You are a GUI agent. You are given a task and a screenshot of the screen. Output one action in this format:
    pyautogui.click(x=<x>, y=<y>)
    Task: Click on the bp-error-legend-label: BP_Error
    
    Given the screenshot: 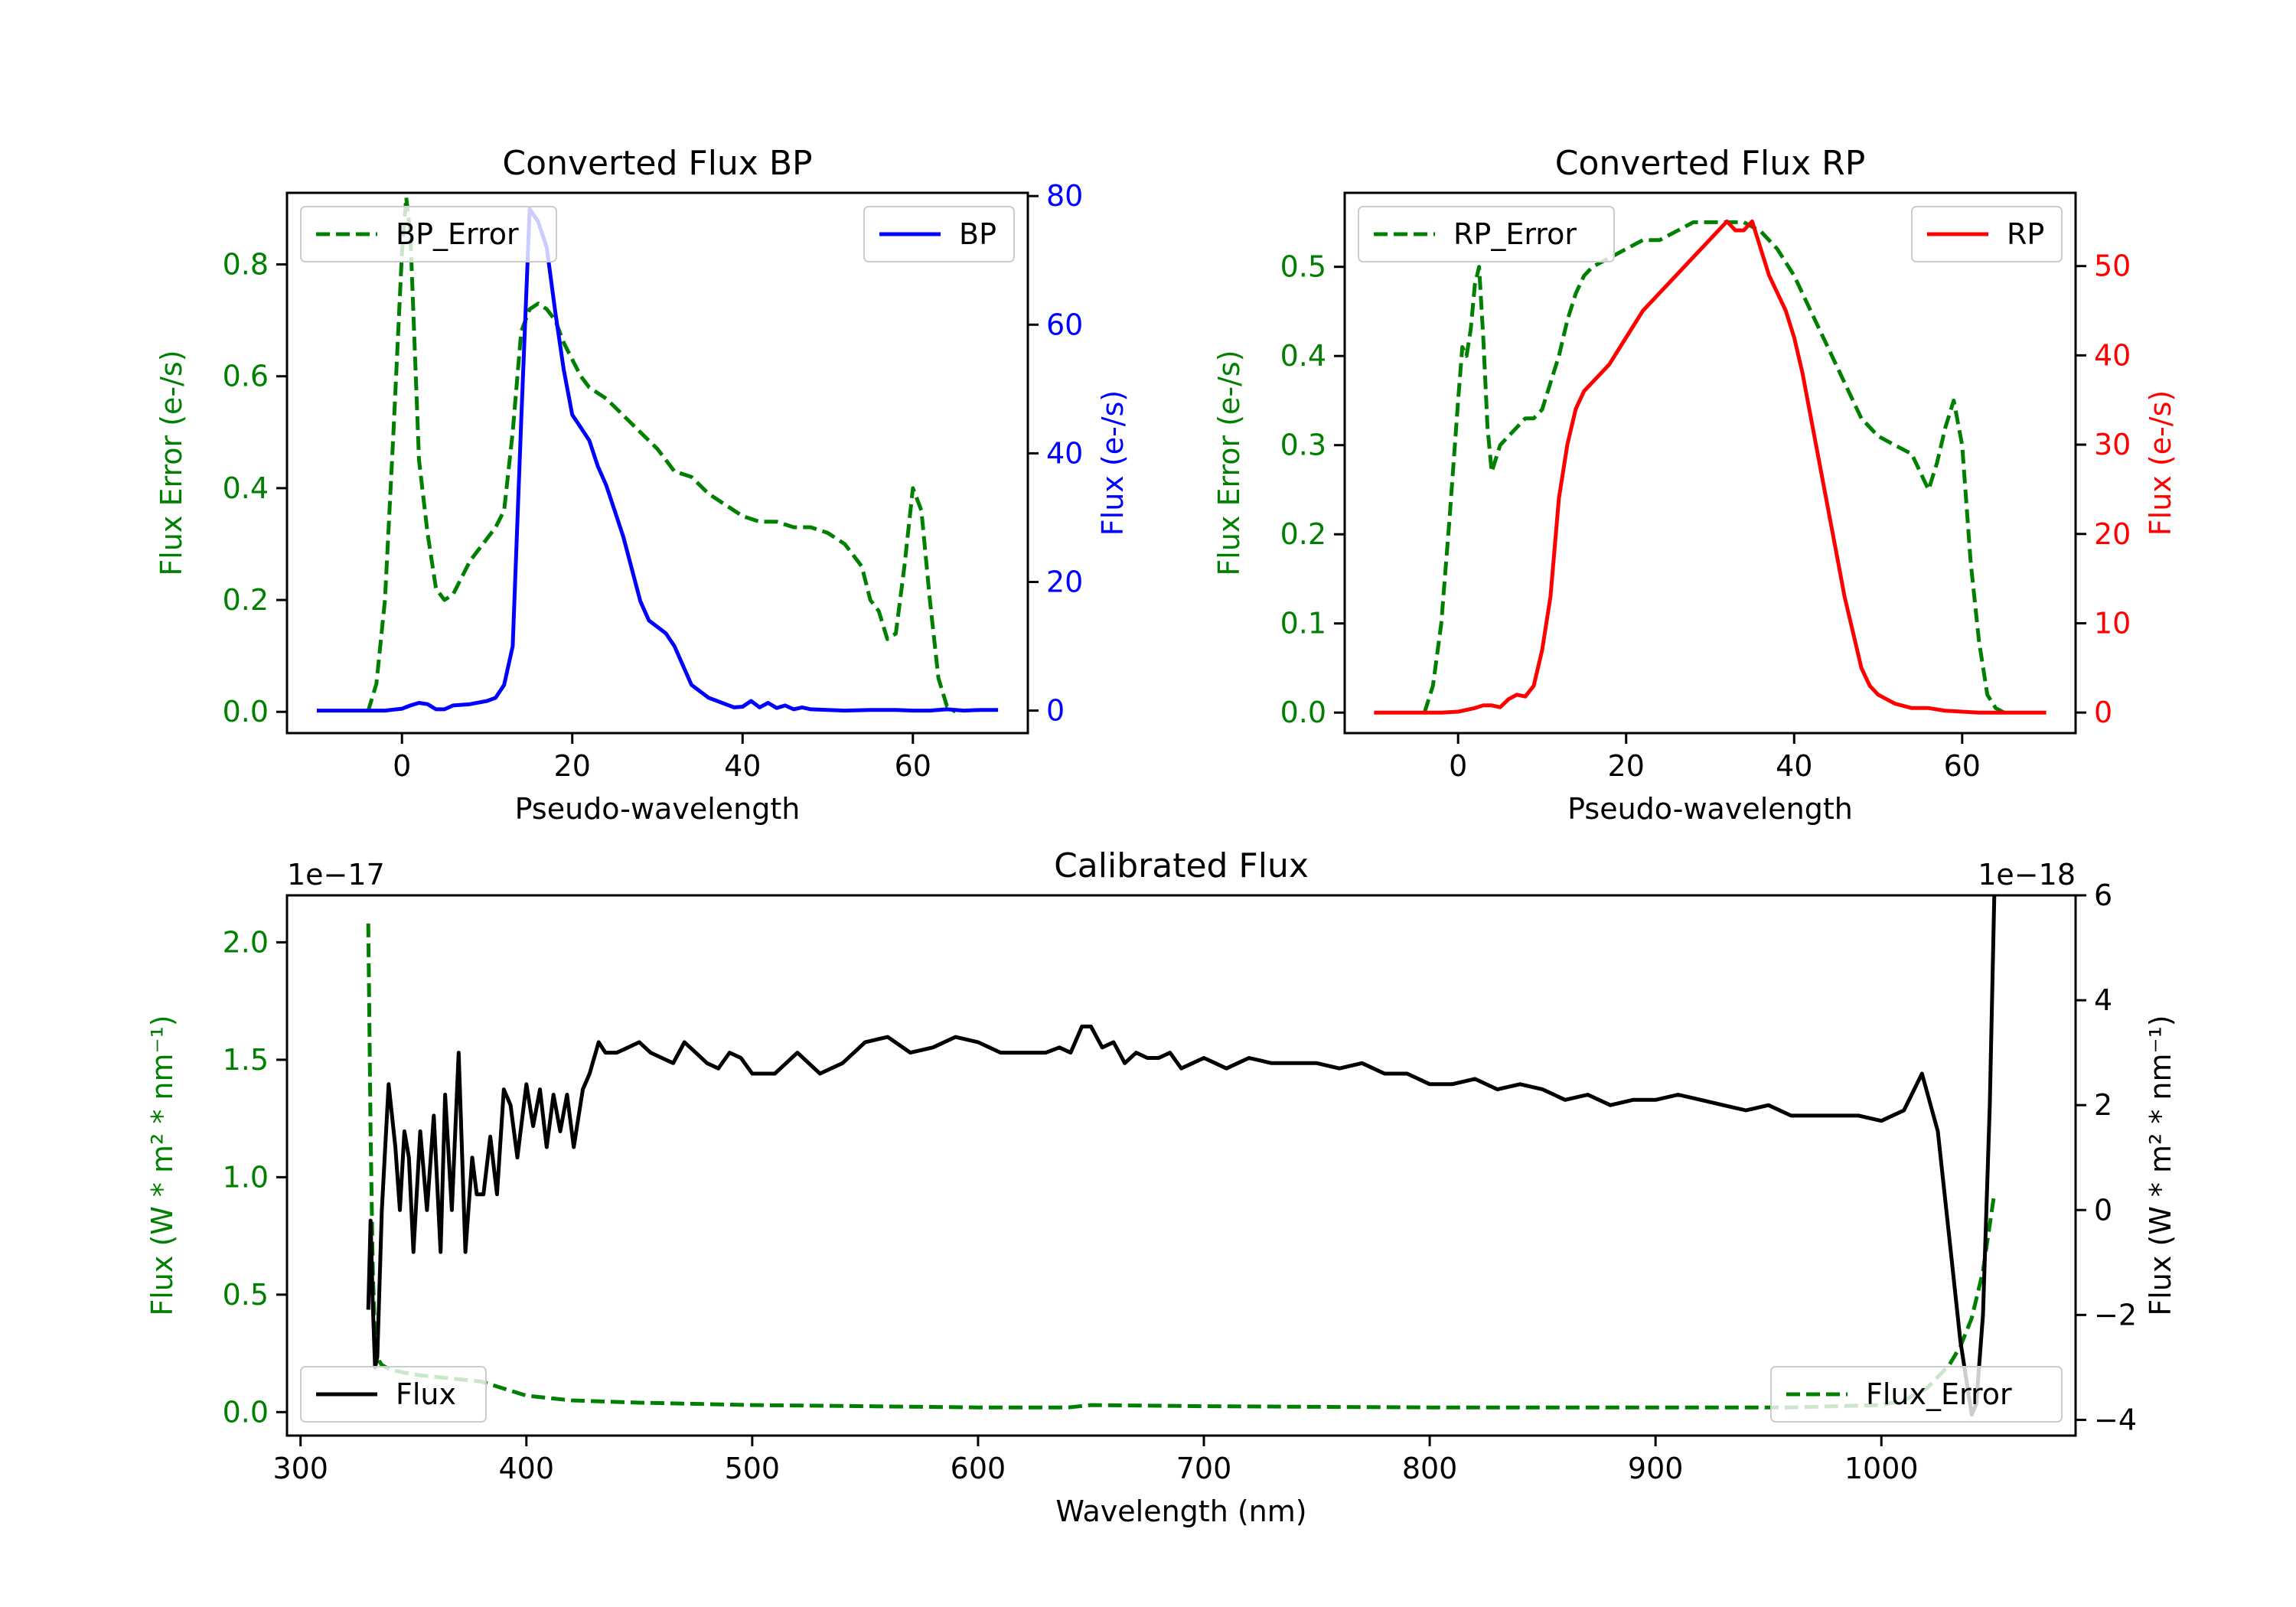 What is the action you would take?
    pyautogui.click(x=457, y=234)
    